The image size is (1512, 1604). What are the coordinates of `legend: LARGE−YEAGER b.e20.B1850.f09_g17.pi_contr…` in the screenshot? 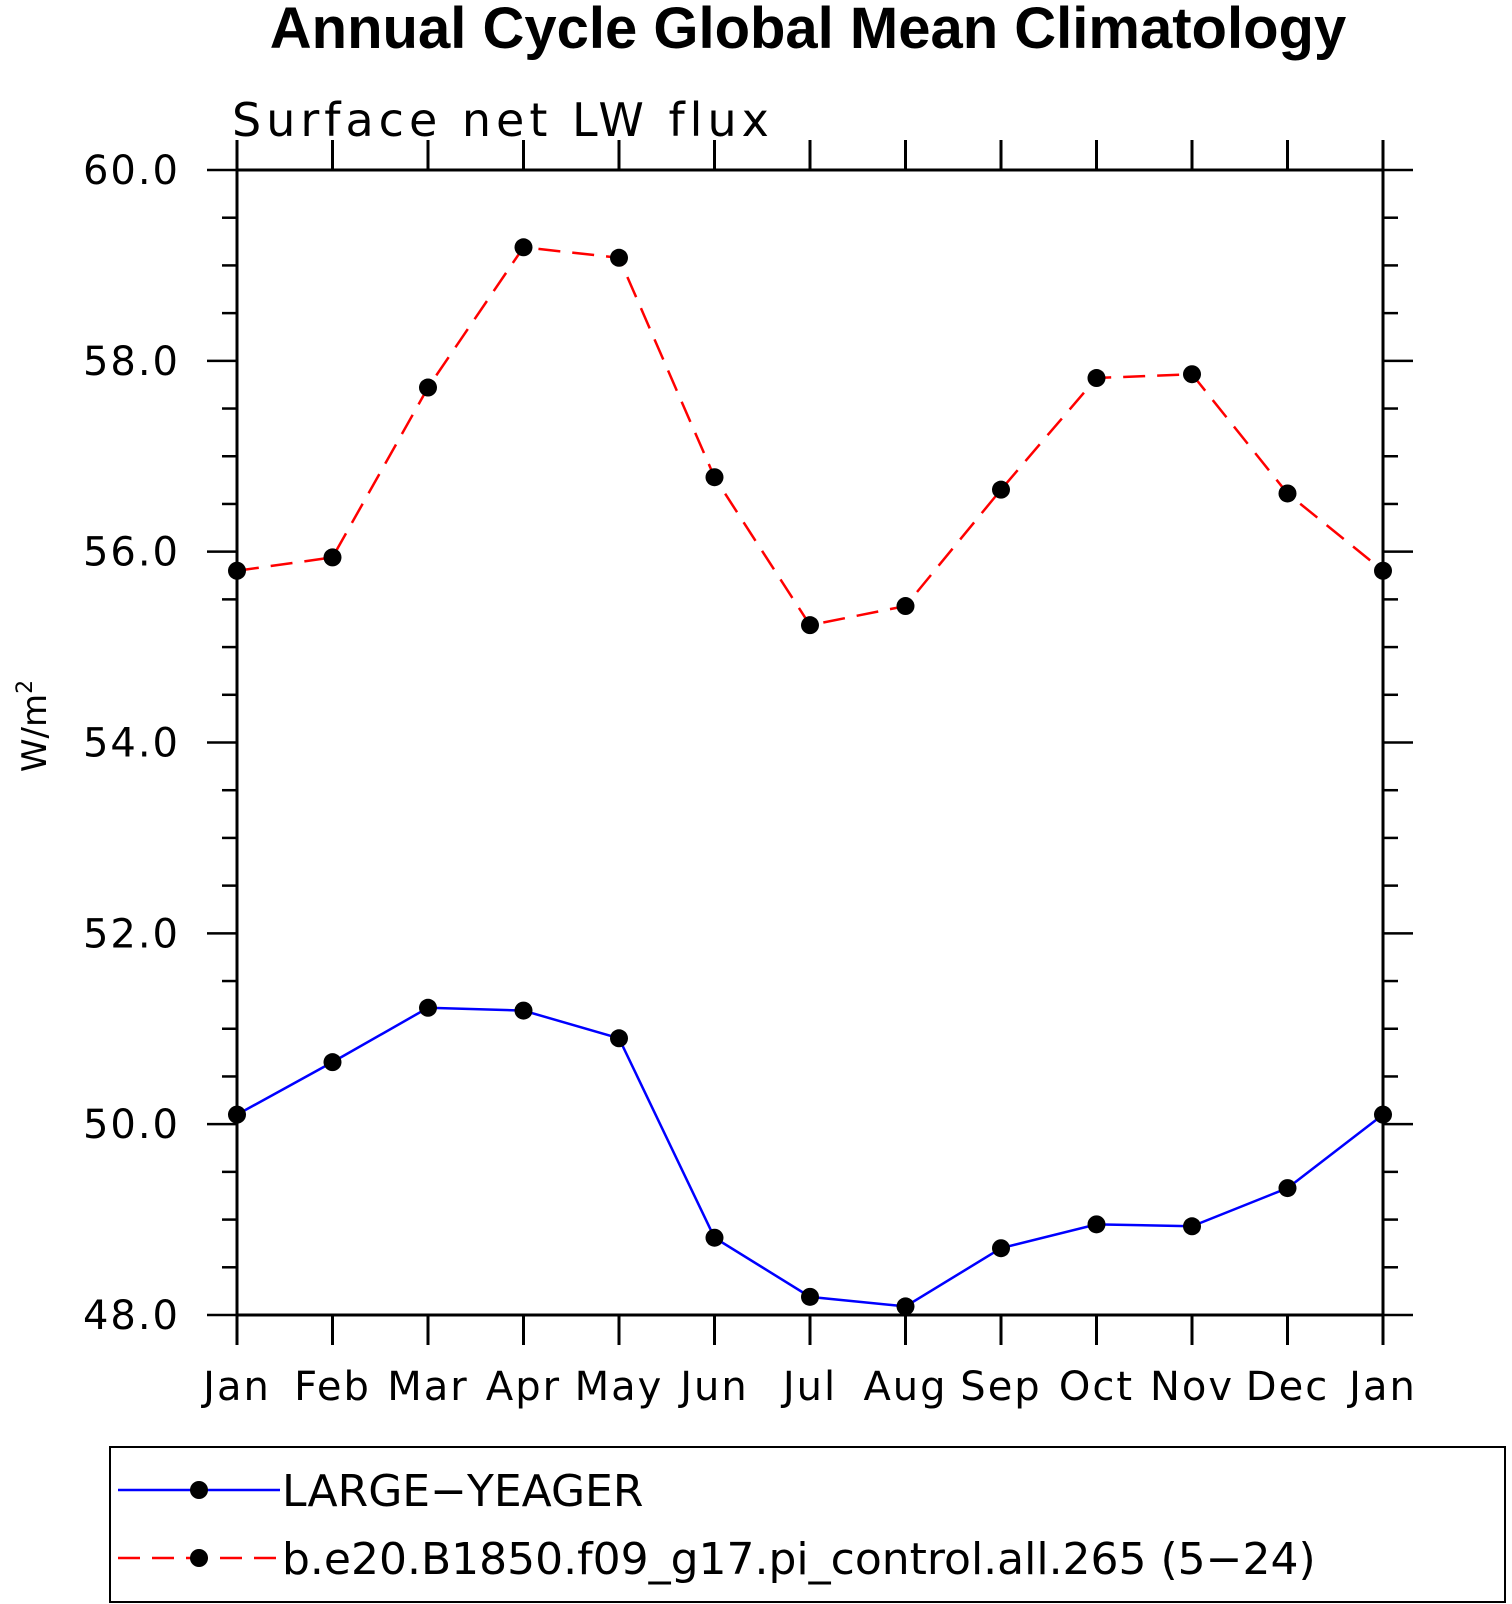 It's located at (807, 1524).